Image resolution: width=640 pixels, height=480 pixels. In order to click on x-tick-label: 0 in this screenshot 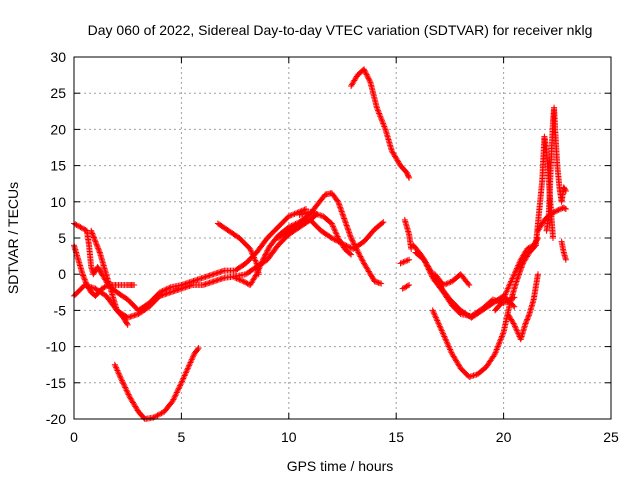, I will do `click(74, 437)`.